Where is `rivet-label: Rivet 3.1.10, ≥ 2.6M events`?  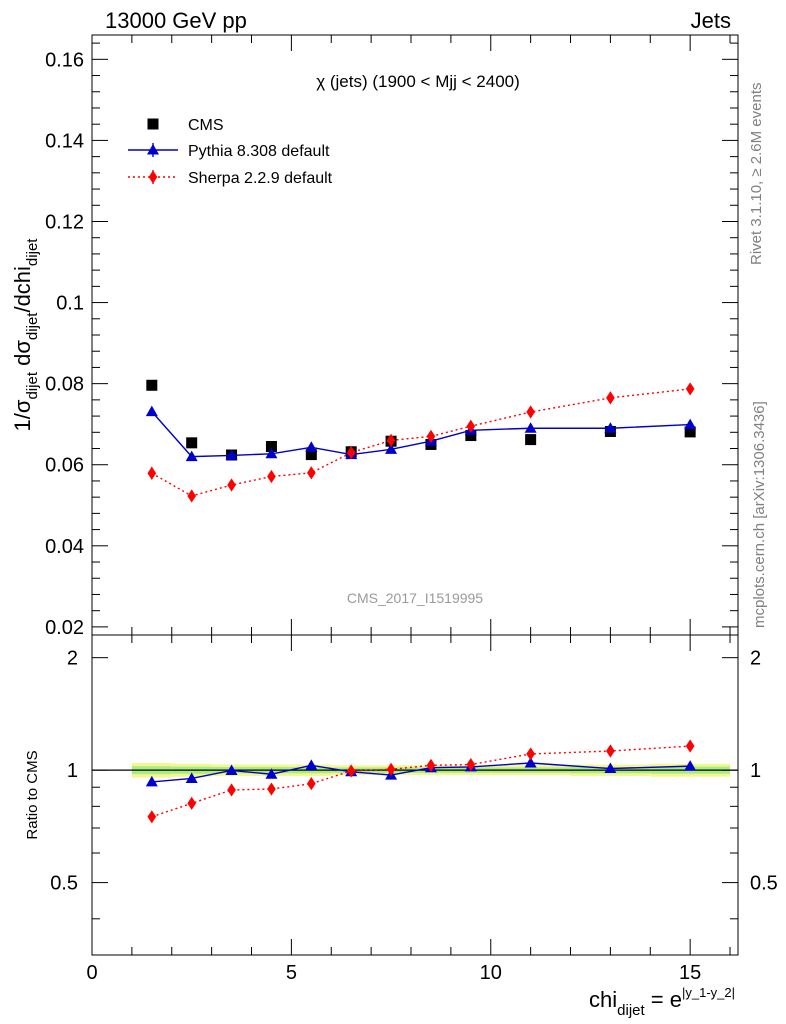
rivet-label: Rivet 3.1.10, ≥ 2.6M events is located at coordinates (756, 174).